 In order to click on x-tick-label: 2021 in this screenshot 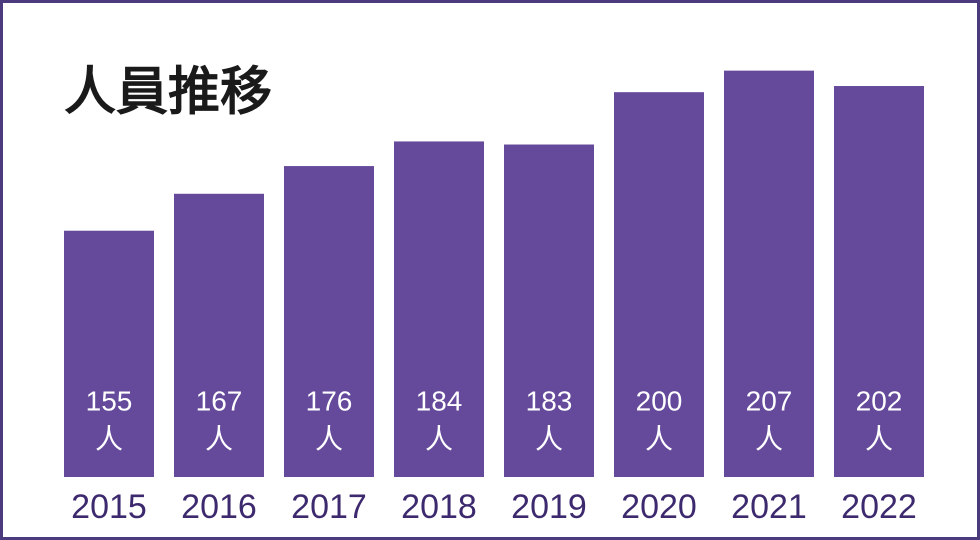, I will do `click(769, 507)`.